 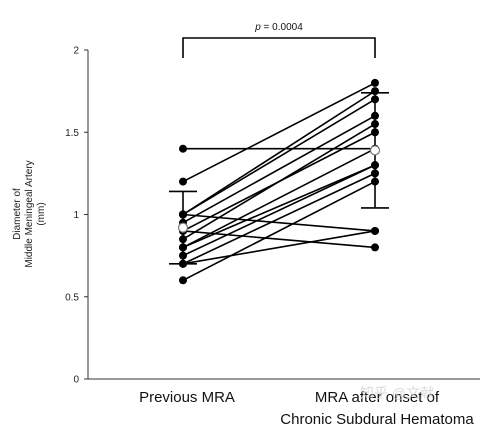 I want to click on y-tick-label: 0, so click(x=76, y=380).